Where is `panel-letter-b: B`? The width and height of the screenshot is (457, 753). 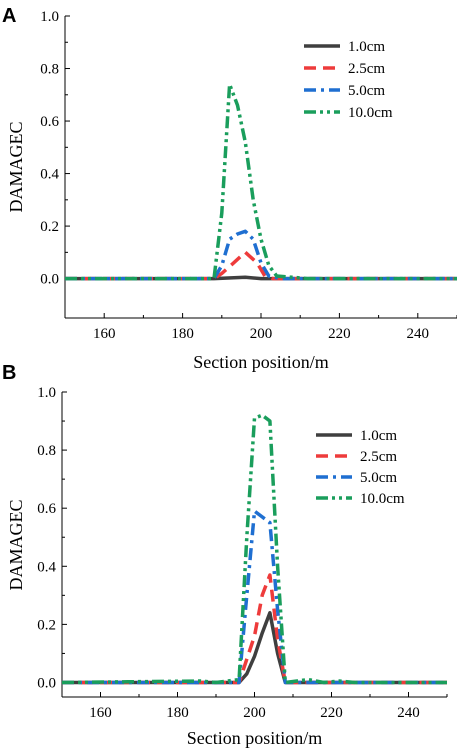
panel-letter-b: B is located at coordinates (9, 373).